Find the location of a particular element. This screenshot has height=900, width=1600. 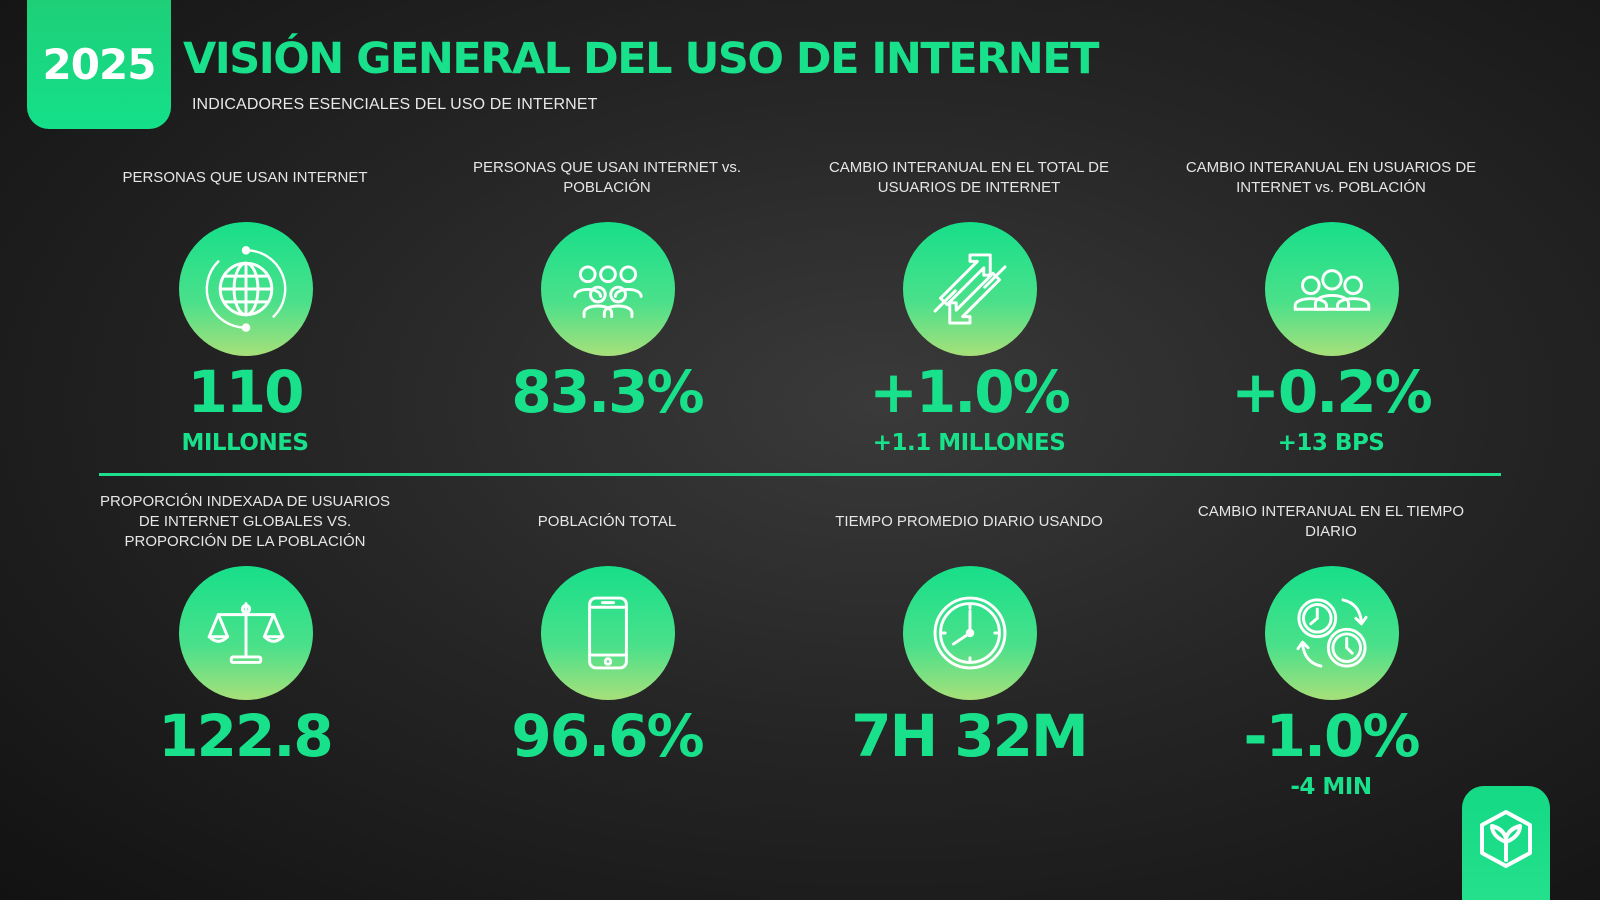

year-text: 2025 is located at coordinates (99, 64).